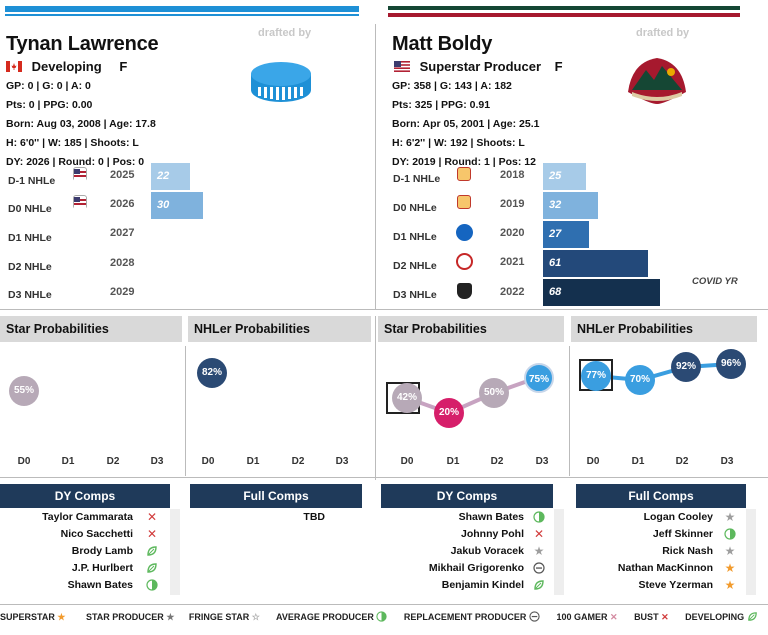  What do you see at coordinates (478, 66) in the screenshot?
I see `right-status-line: Superstar Producer F` at bounding box center [478, 66].